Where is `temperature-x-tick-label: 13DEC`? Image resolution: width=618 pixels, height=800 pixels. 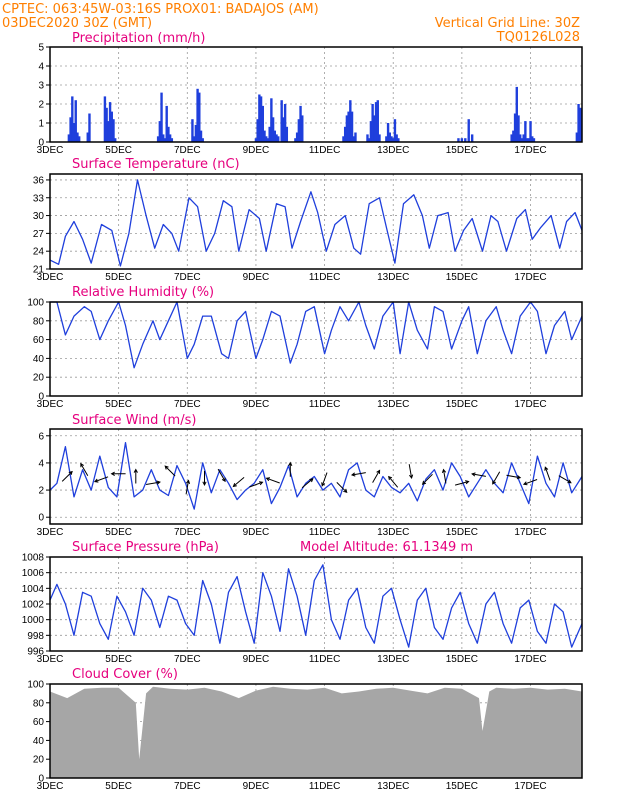
temperature-x-tick-label: 13DEC is located at coordinates (393, 277).